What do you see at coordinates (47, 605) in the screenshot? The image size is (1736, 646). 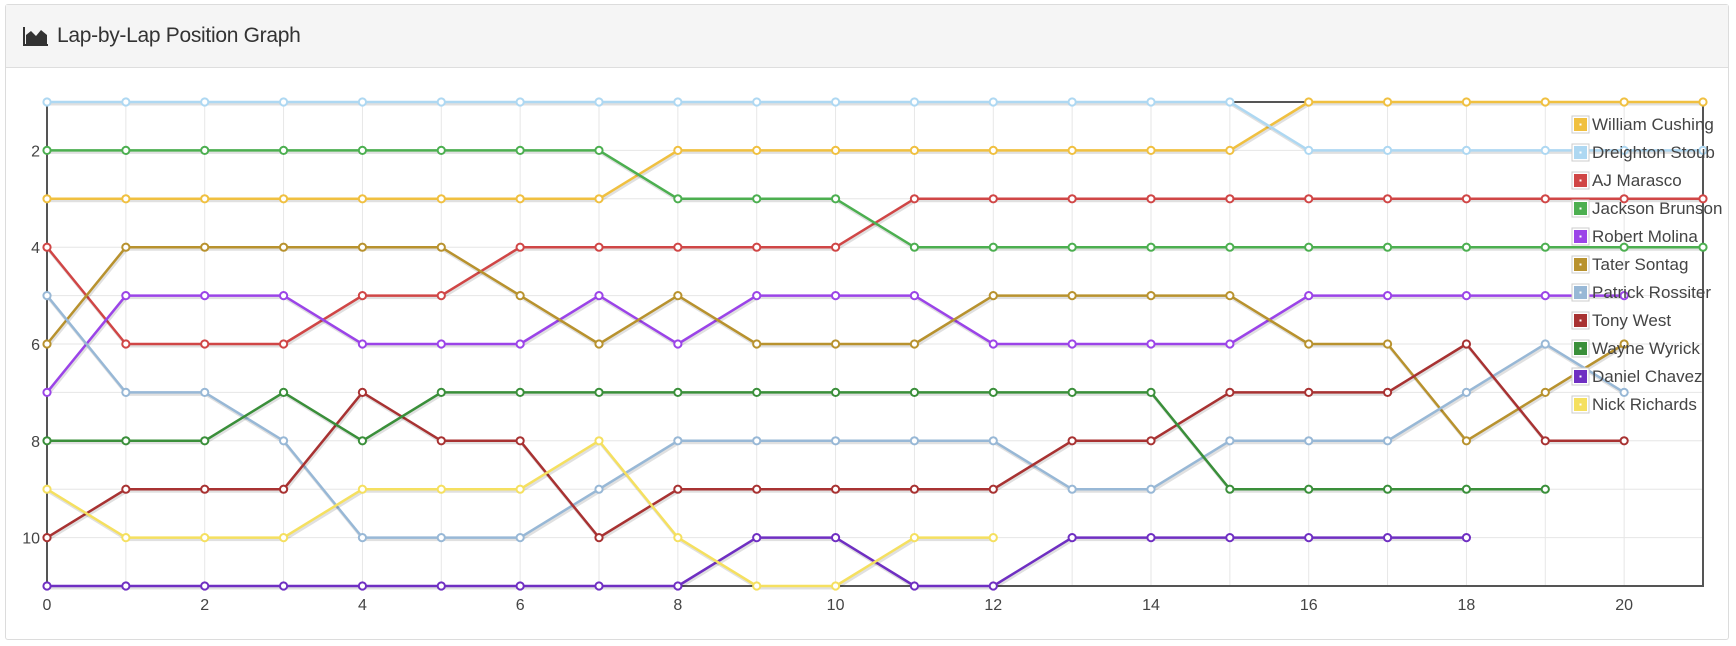 I see `x-tick-label: 0` at bounding box center [47, 605].